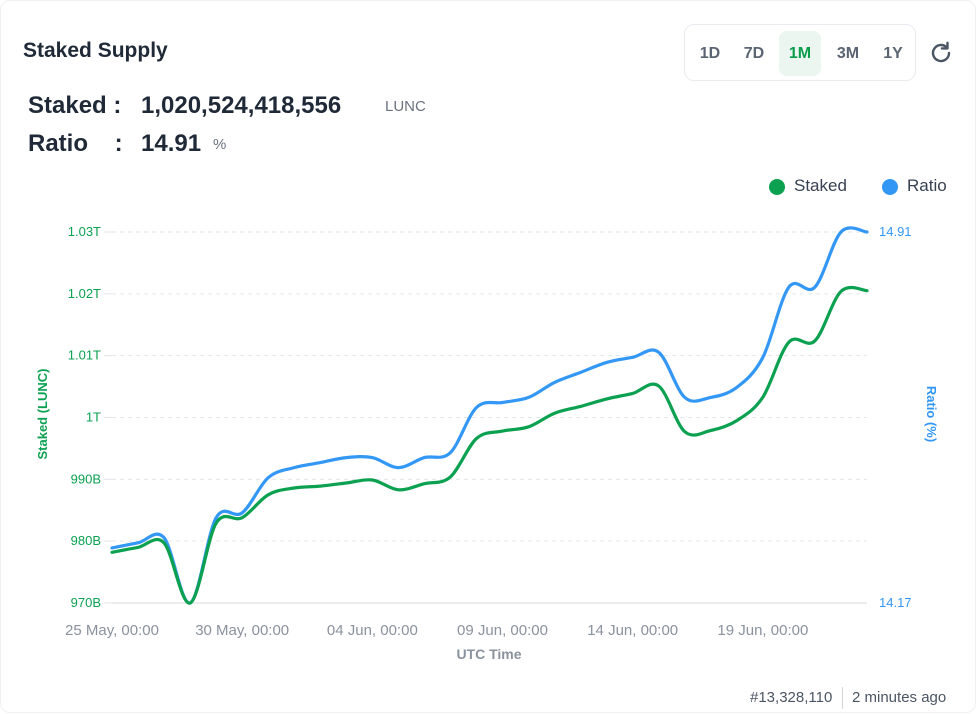 The image size is (976, 714). What do you see at coordinates (95, 50) in the screenshot?
I see `card-title: Staked Supply` at bounding box center [95, 50].